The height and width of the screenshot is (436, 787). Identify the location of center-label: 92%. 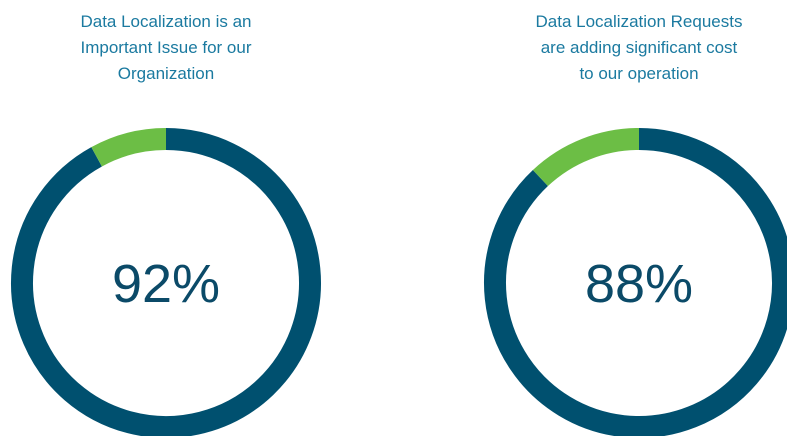
(166, 284).